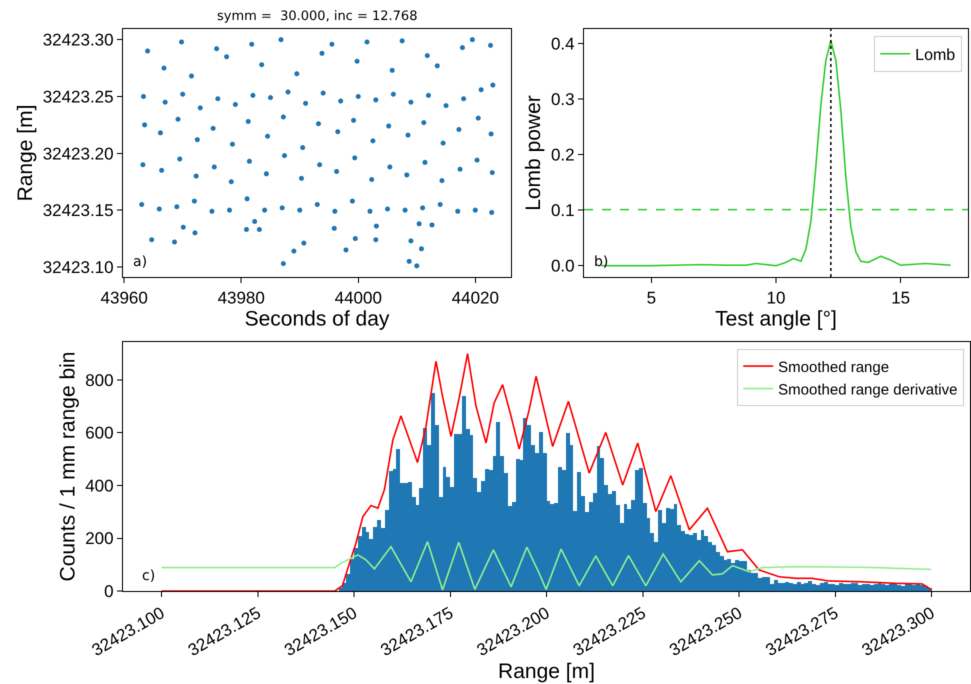 Image resolution: width=971 pixels, height=684 pixels. What do you see at coordinates (99, 433) in the screenshot?
I see `y-tick-label: 600` at bounding box center [99, 433].